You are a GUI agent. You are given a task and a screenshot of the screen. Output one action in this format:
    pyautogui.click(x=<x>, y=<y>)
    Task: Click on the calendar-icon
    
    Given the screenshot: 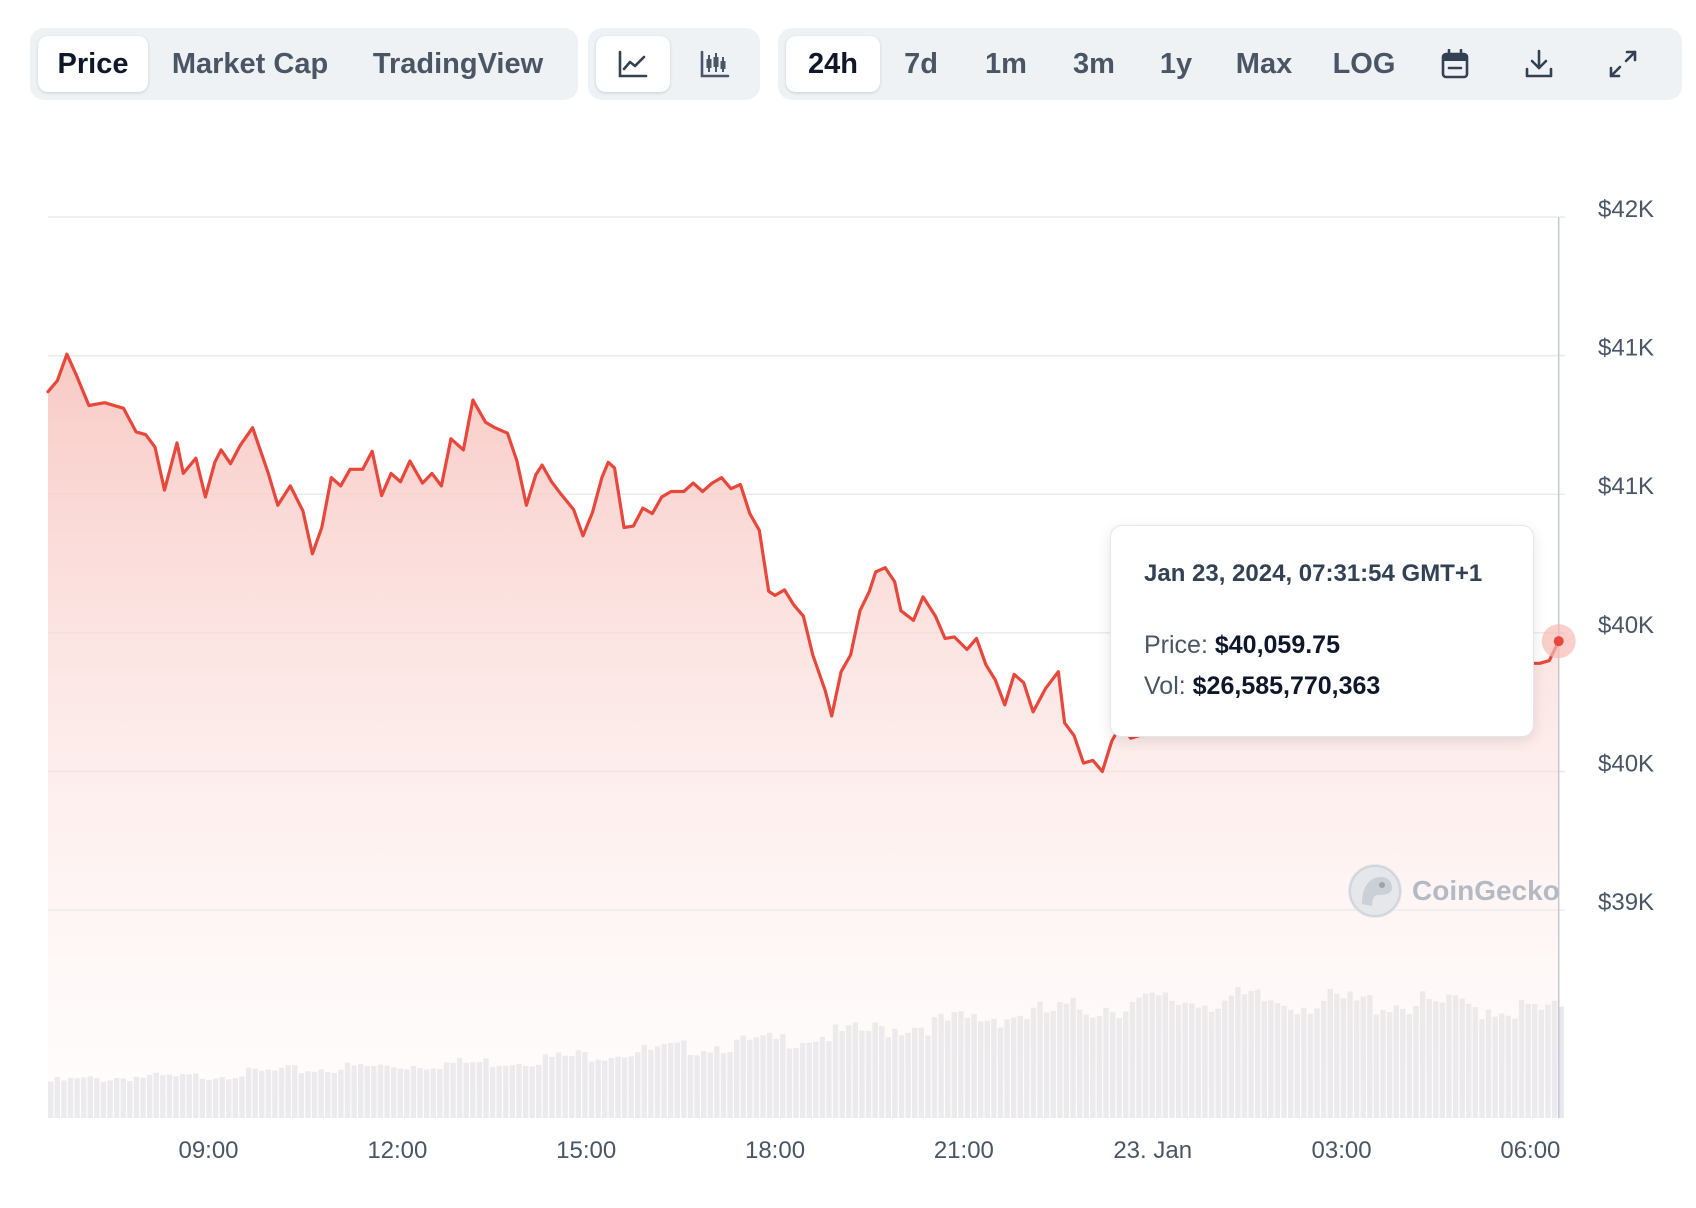 What is the action you would take?
    pyautogui.click(x=1455, y=64)
    